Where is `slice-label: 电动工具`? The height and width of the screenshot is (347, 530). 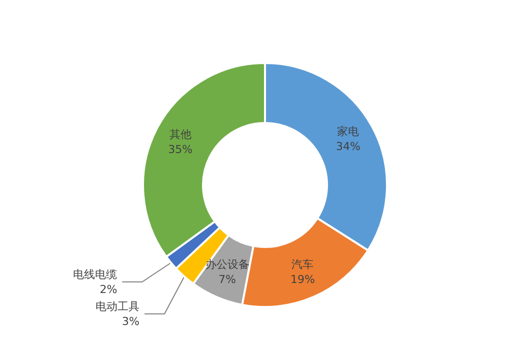 slice-label: 电动工具 is located at coordinates (117, 306).